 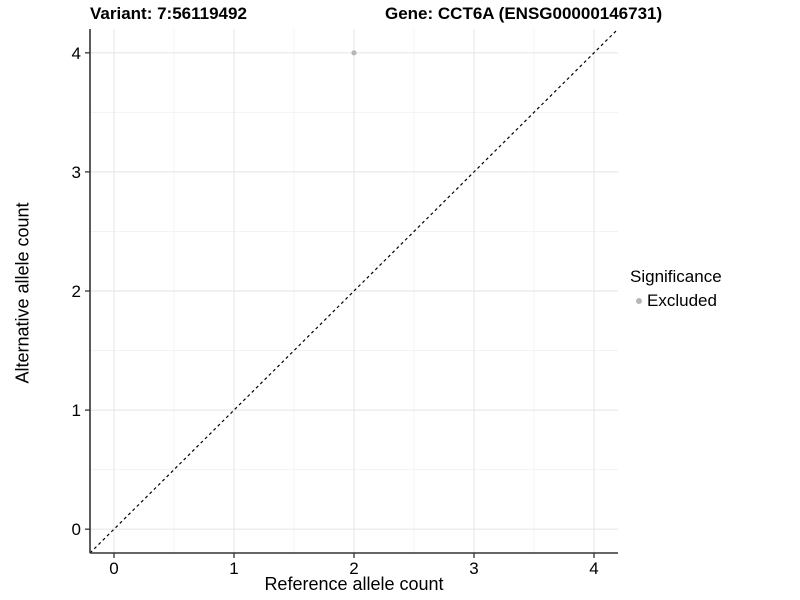 What do you see at coordinates (22, 293) in the screenshot?
I see `y-axis-title: Alternative allele count` at bounding box center [22, 293].